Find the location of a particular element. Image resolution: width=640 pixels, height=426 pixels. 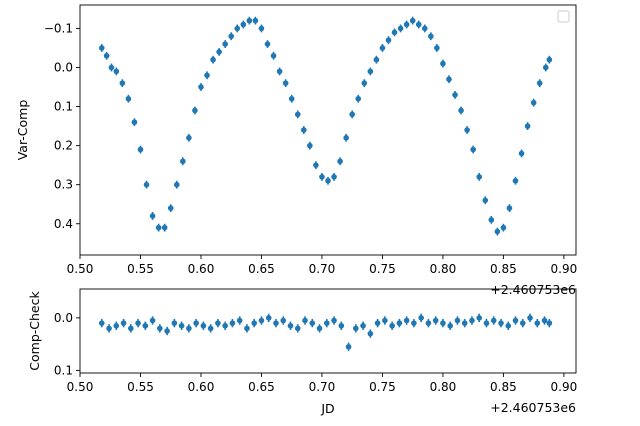

top-ytick-label: 0.0 is located at coordinates (63, 68).